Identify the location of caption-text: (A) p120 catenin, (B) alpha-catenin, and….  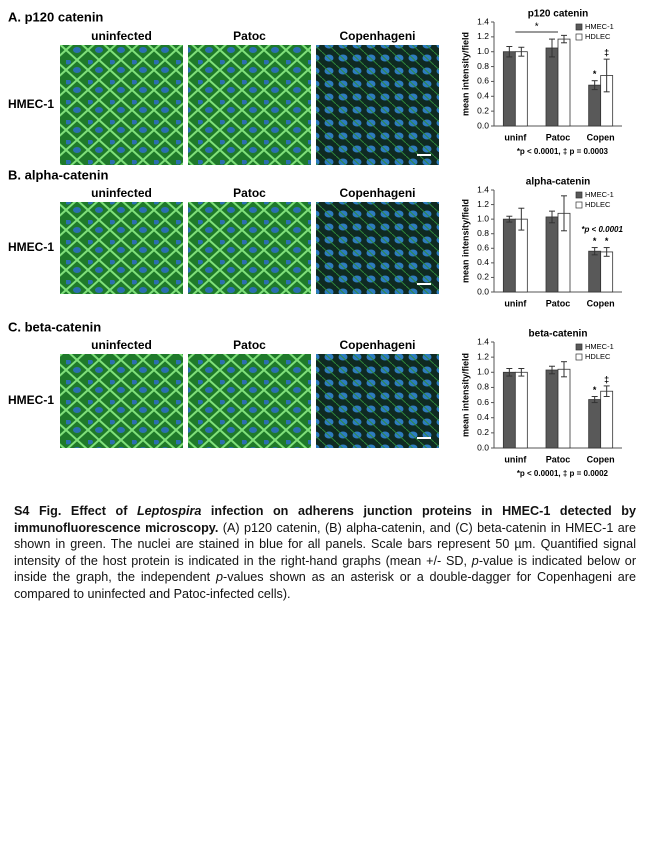
(325, 544).